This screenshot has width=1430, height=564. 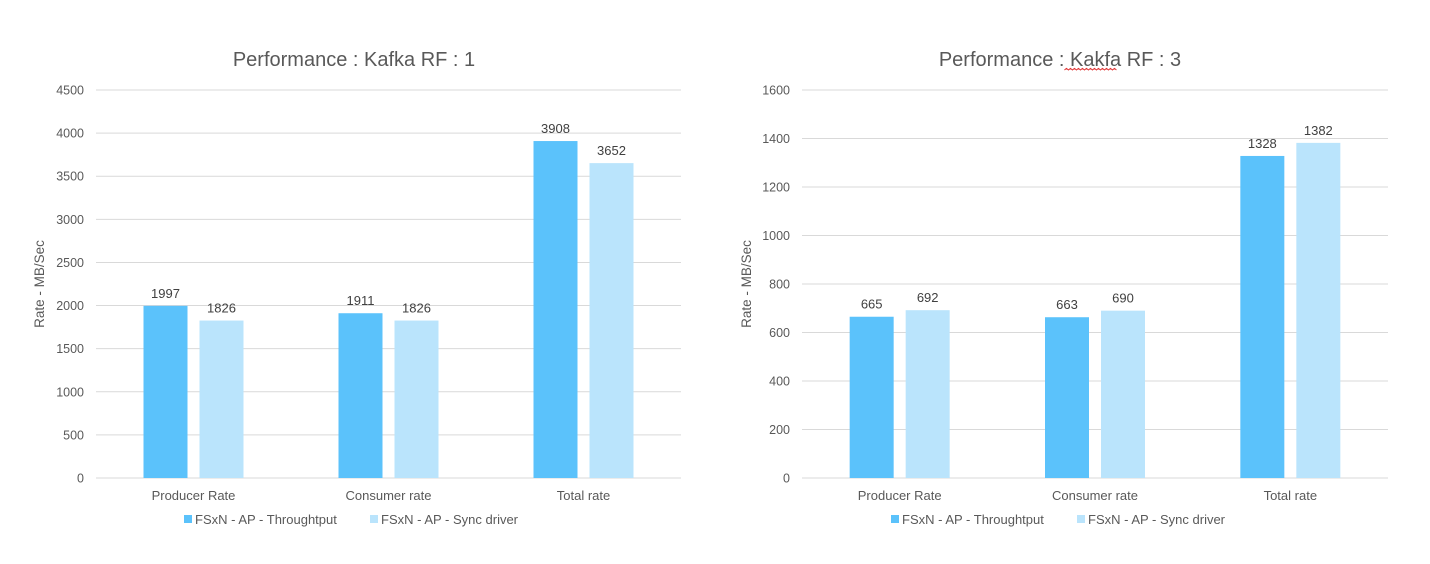 I want to click on data-label: 690, so click(x=1123, y=298).